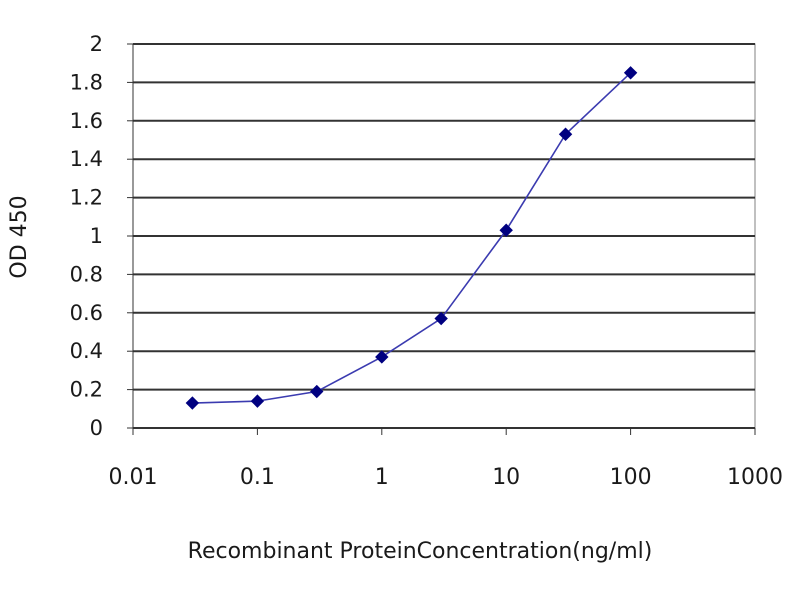 The image size is (800, 604). I want to click on x-tick-label: 1000, so click(755, 477).